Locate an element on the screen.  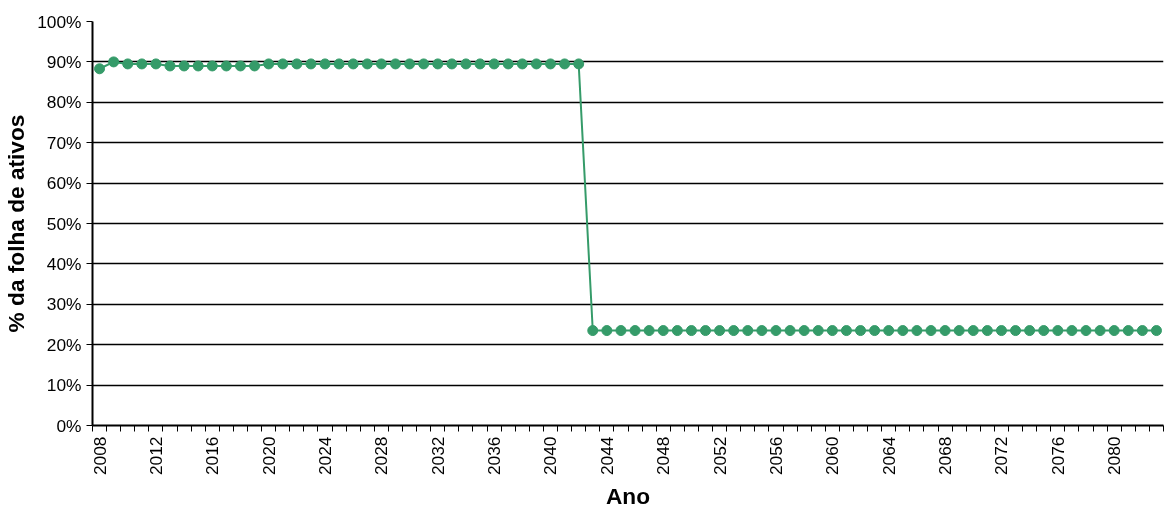
x-tick-label: 2044 is located at coordinates (606, 456).